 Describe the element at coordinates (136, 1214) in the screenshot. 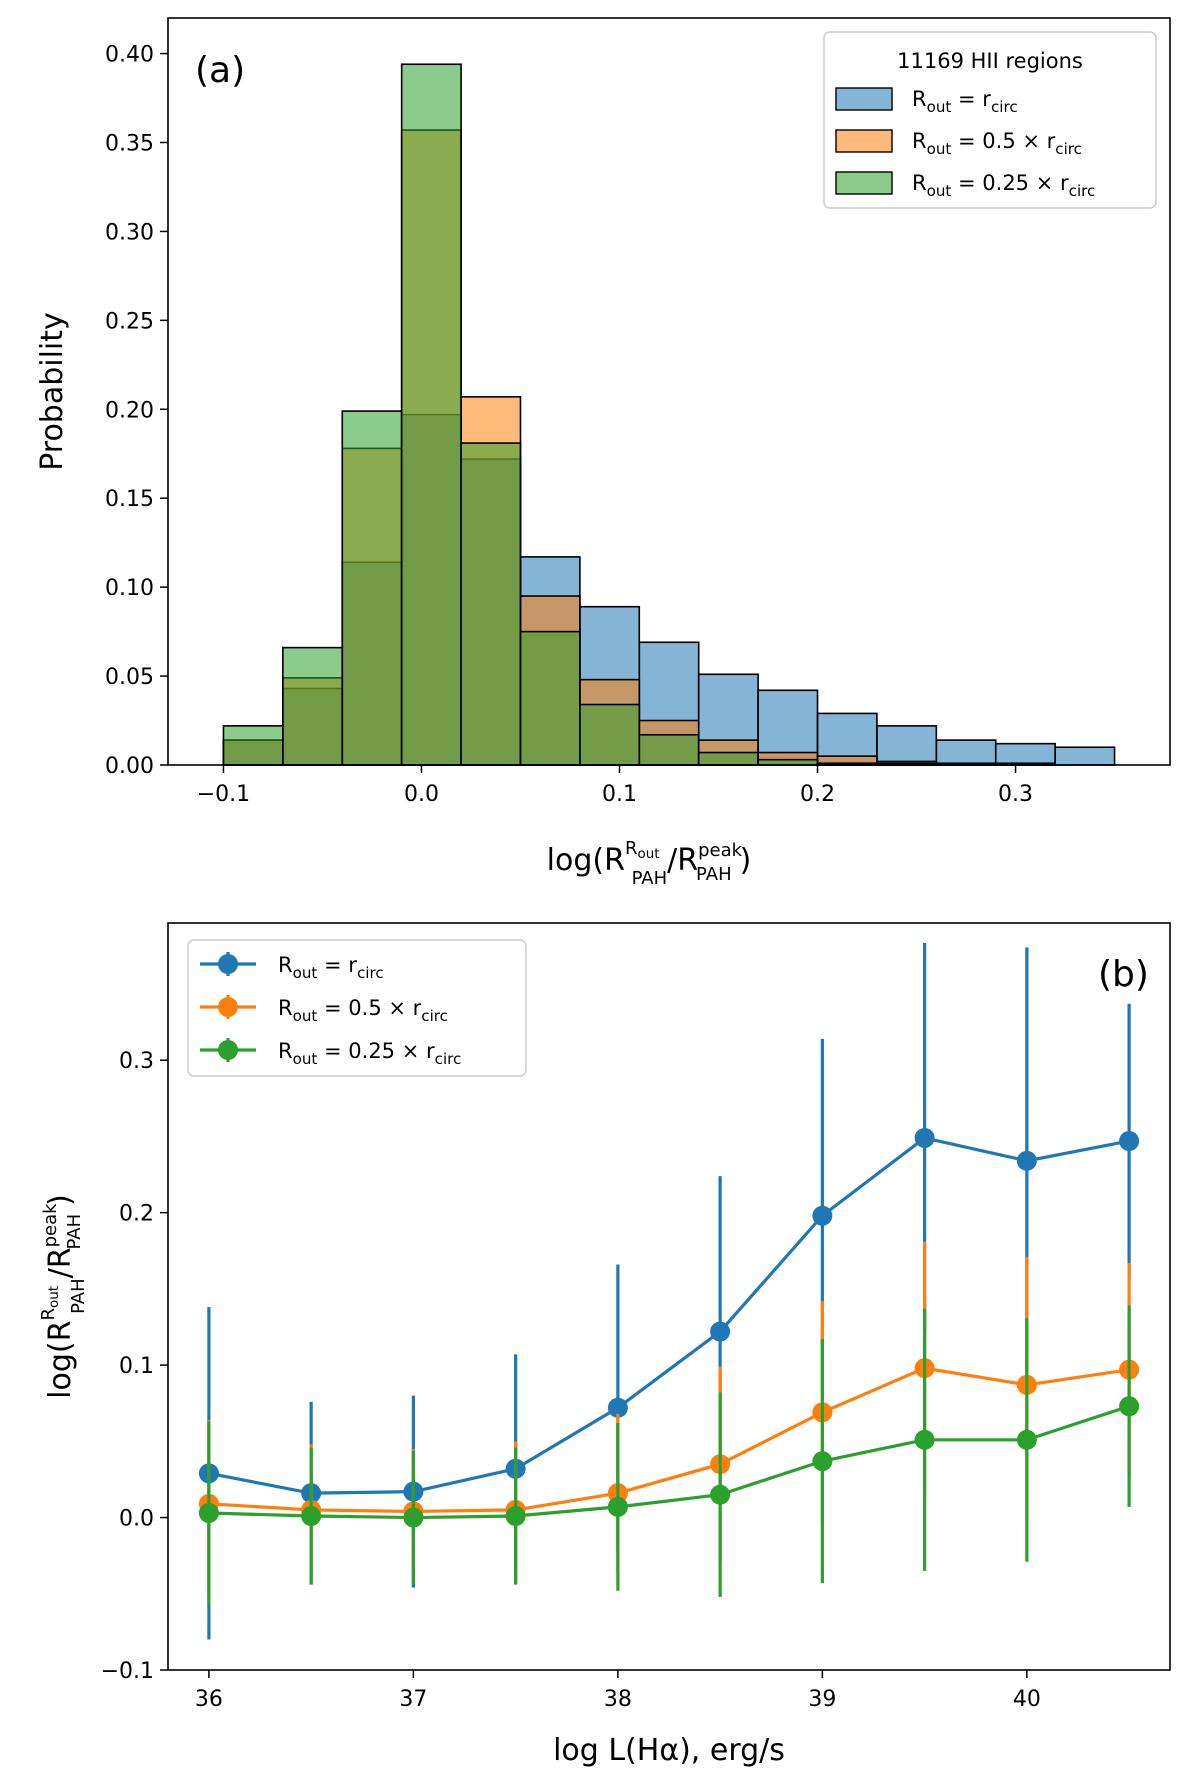

I see `y-tick-label: 0.2` at that location.